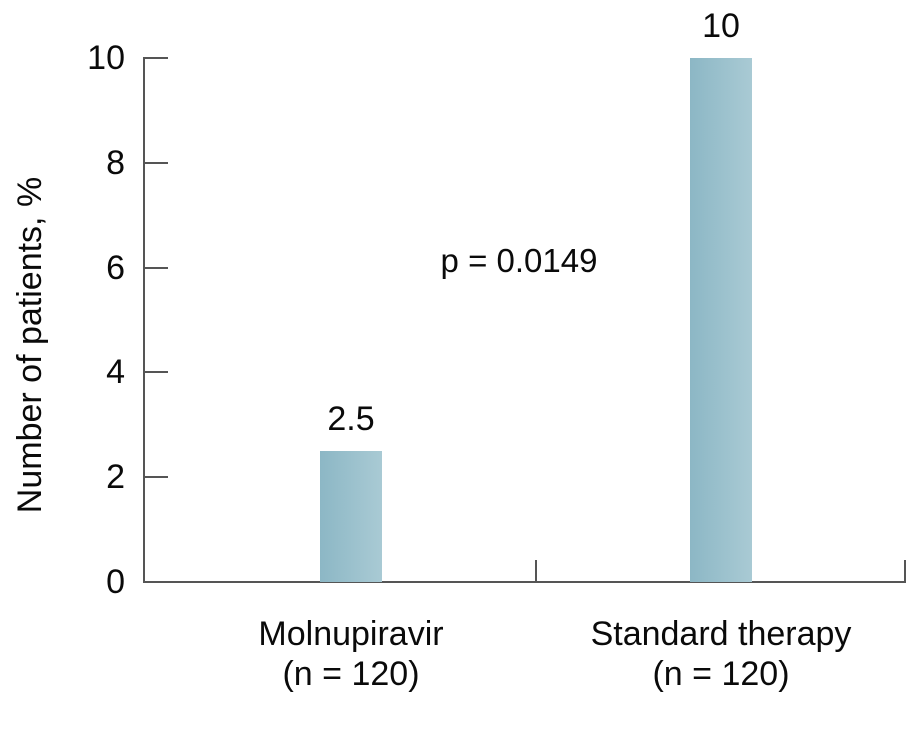 This screenshot has height=732, width=907. I want to click on x-axis-line, so click(524, 582).